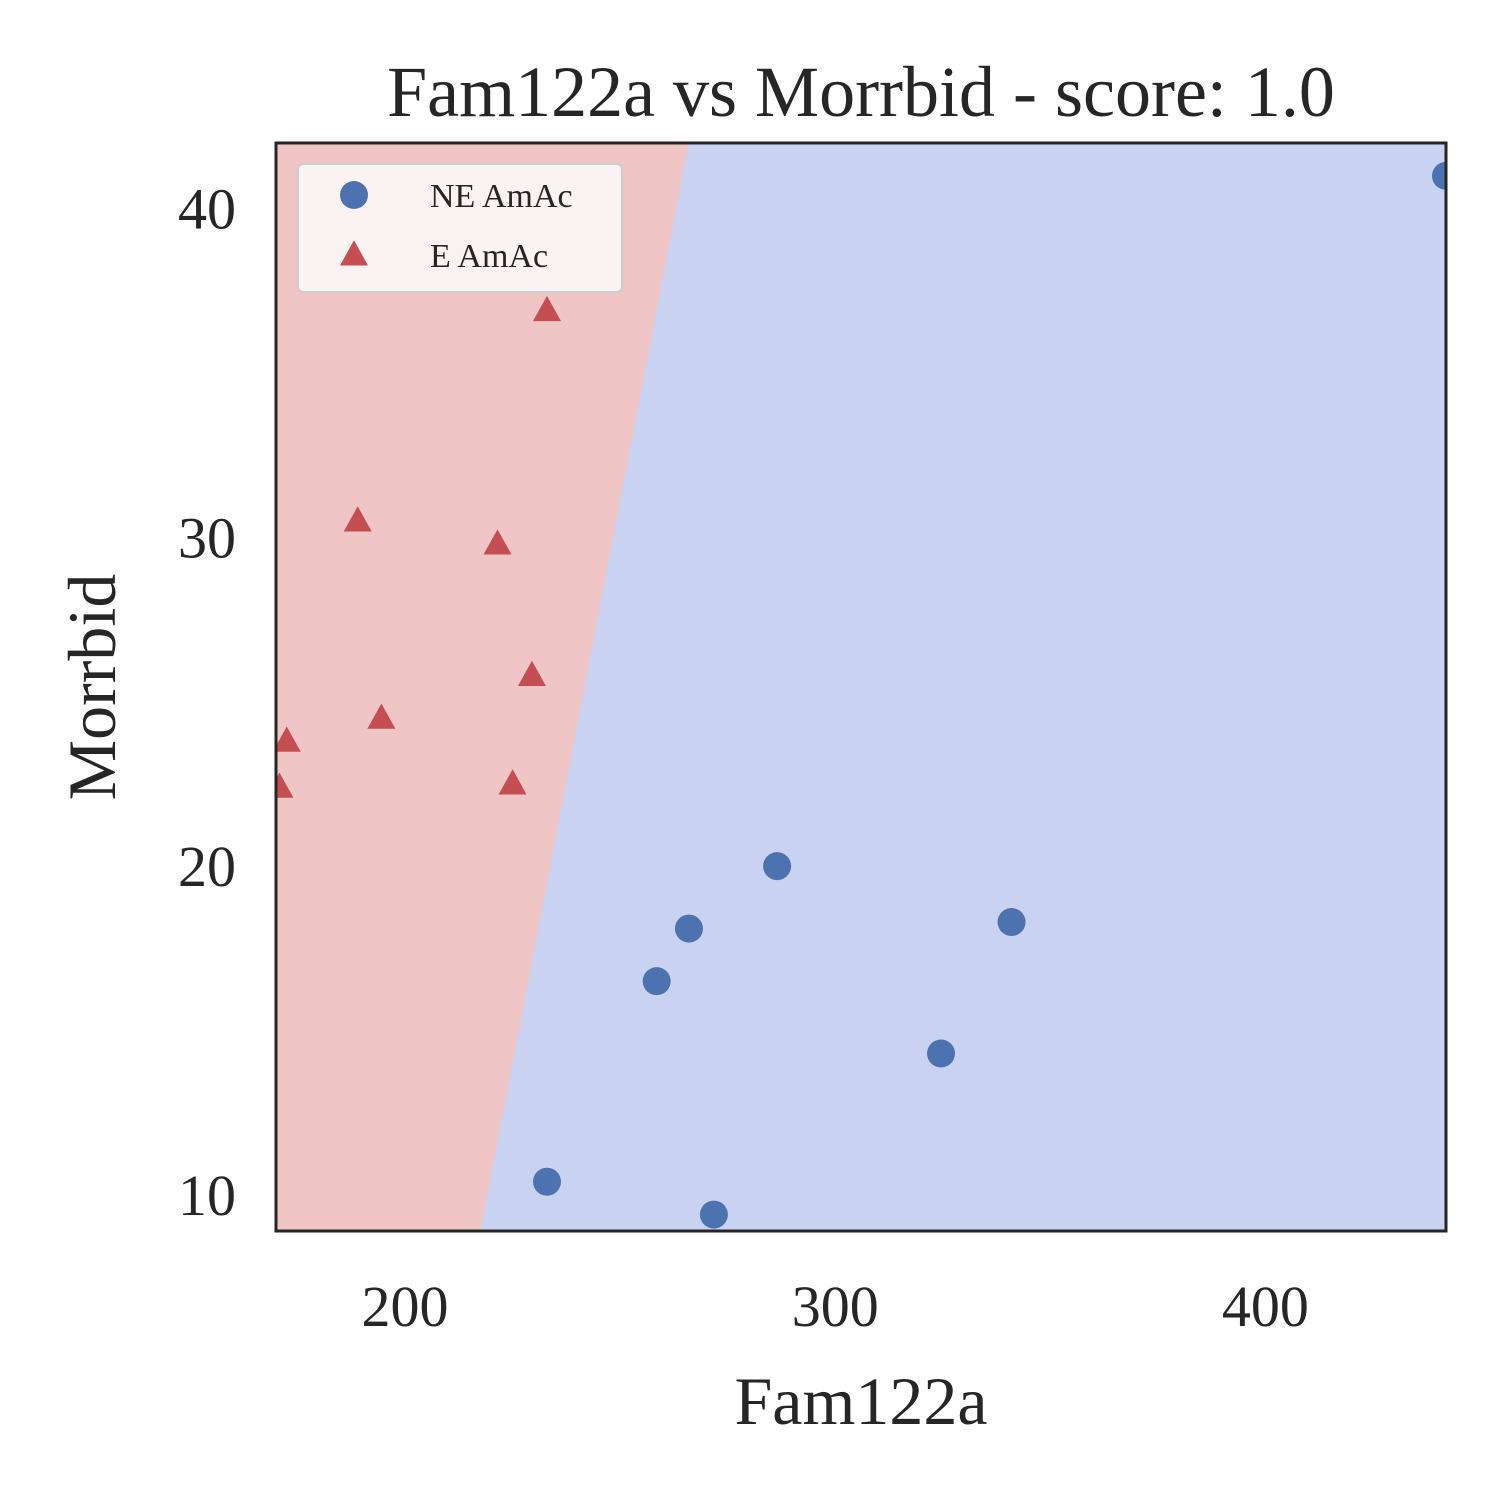  What do you see at coordinates (354, 195) in the screenshot?
I see `legend-marker-ne-amac` at bounding box center [354, 195].